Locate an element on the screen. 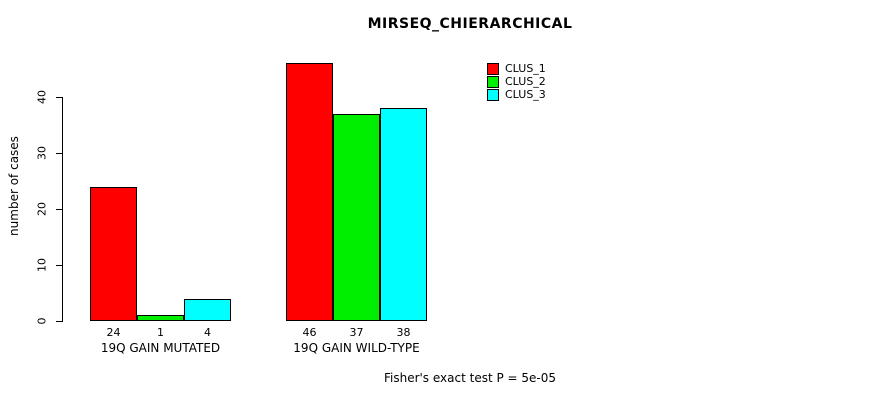  legend-item: CLUS_2 is located at coordinates (516, 81).